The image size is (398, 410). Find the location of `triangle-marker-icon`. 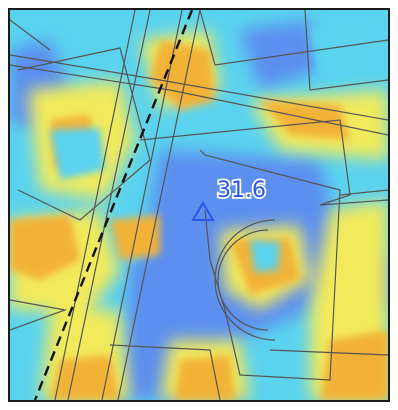

triangle-marker-icon is located at coordinates (203, 211).